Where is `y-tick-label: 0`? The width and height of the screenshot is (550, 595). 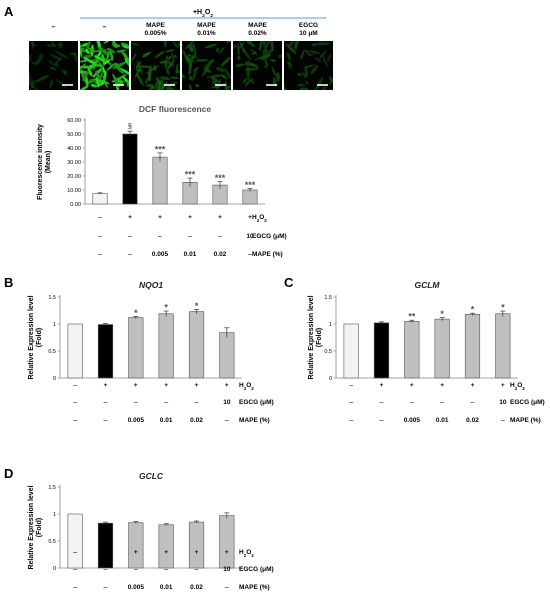 y-tick-label: 0 is located at coordinates (54, 379).